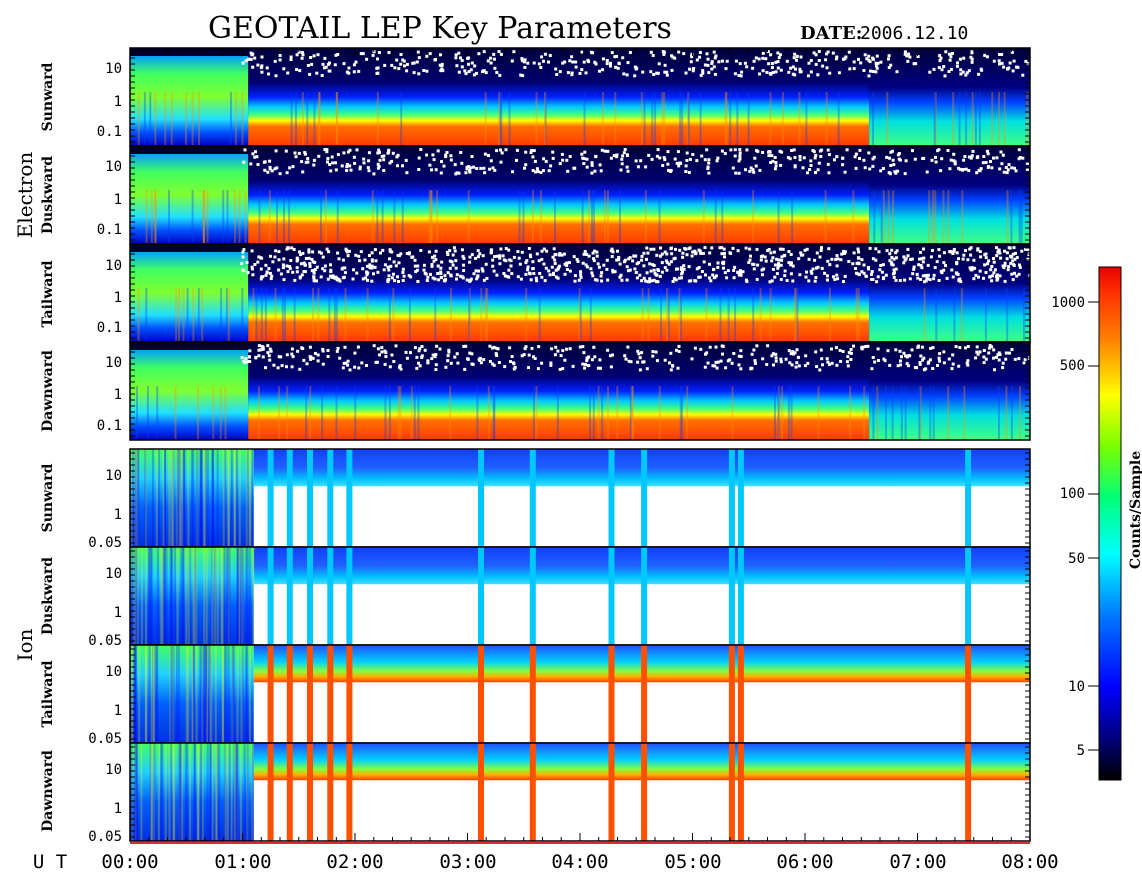 Image resolution: width=1142 pixels, height=880 pixels. I want to click on xtick-0600: 06:00, so click(804, 862).